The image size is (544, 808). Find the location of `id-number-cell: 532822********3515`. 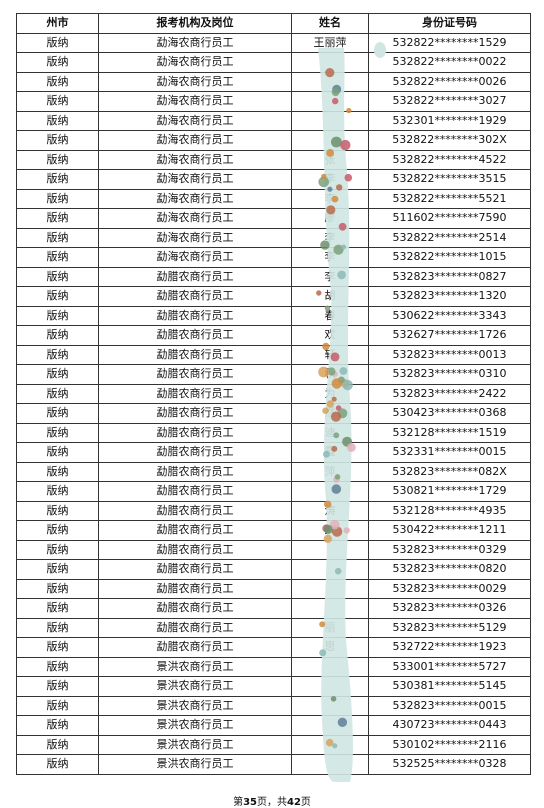

id-number-cell: 532822********3515 is located at coordinates (449, 179).